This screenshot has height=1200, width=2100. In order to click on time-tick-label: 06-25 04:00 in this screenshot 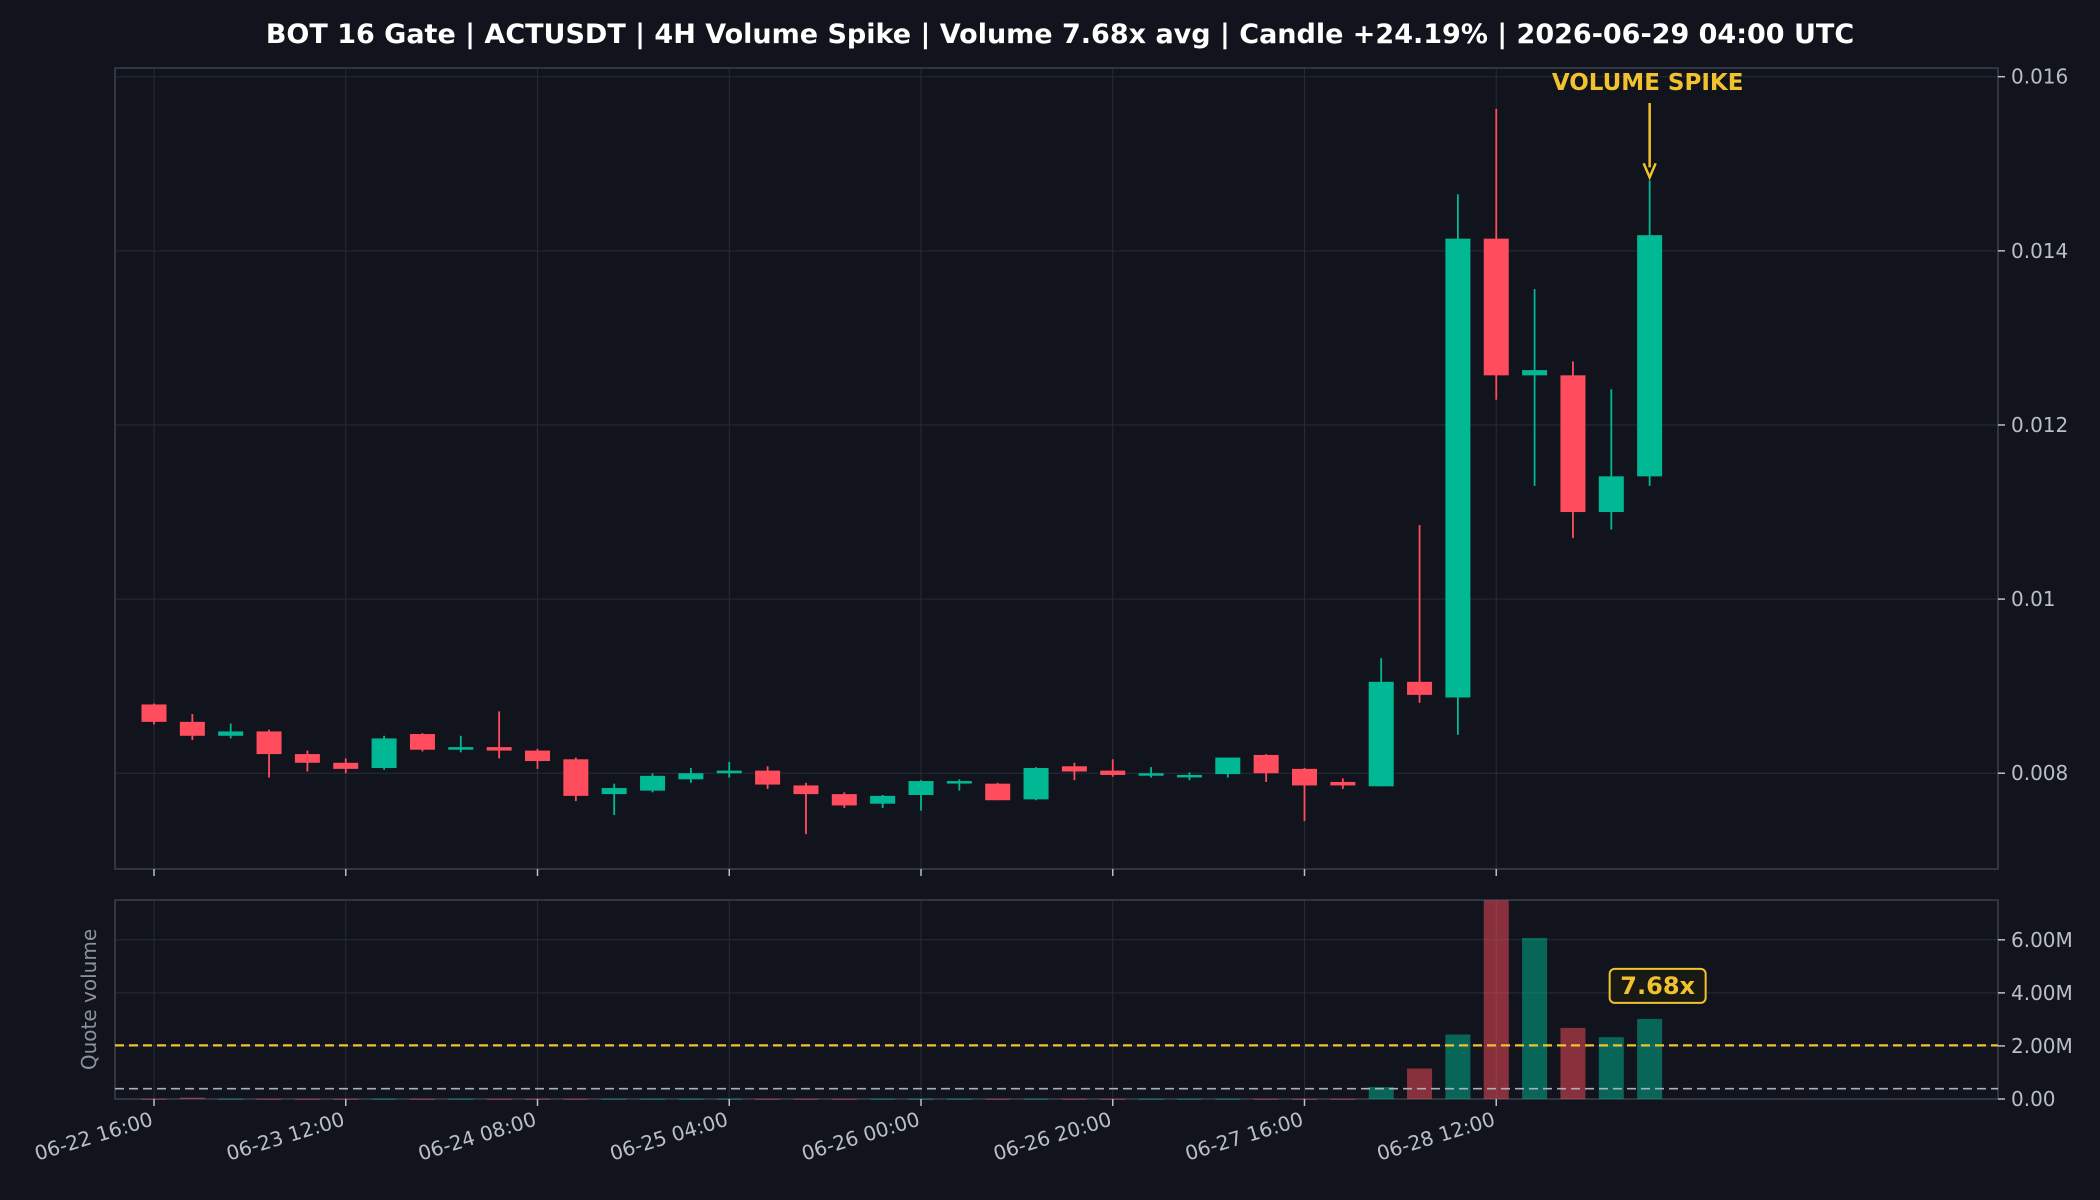, I will do `click(669, 1136)`.